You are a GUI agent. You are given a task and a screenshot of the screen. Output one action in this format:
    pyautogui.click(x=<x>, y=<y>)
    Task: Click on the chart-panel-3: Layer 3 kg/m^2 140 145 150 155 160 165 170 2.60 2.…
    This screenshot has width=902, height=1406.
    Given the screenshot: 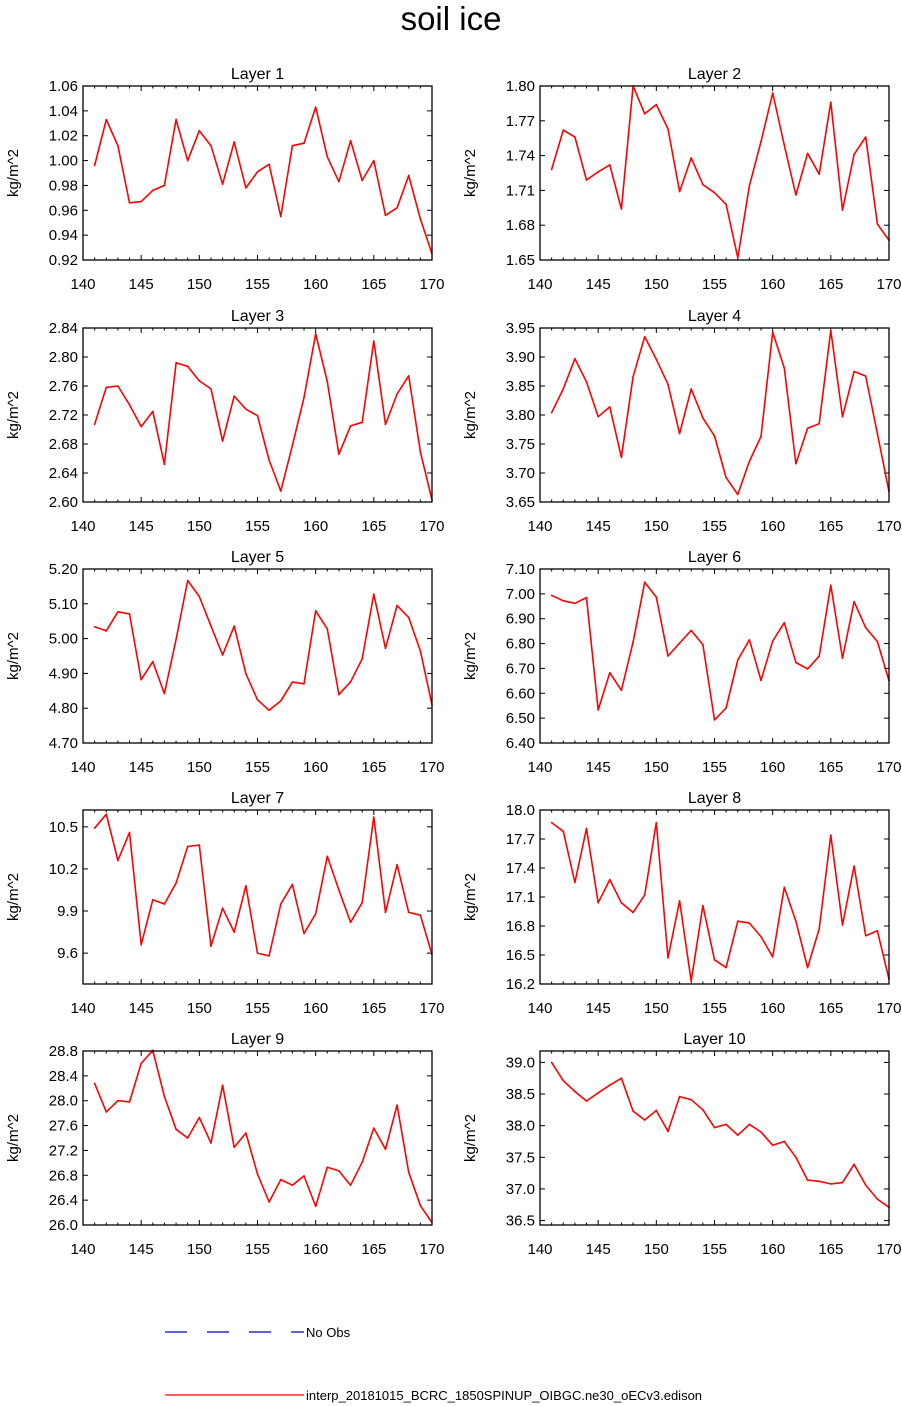 What is the action you would take?
    pyautogui.click(x=225, y=421)
    